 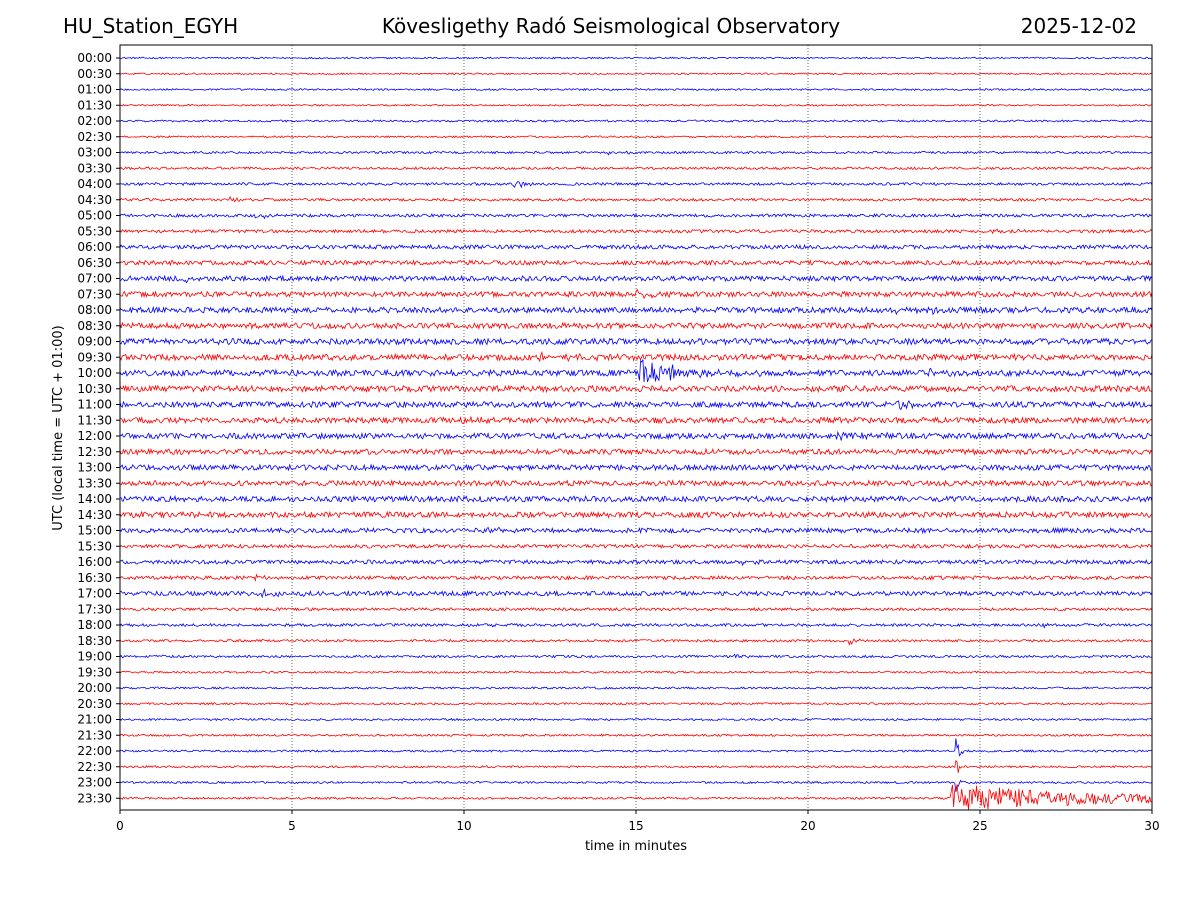 What do you see at coordinates (94, 468) in the screenshot?
I see `y-tick-label: 13:00` at bounding box center [94, 468].